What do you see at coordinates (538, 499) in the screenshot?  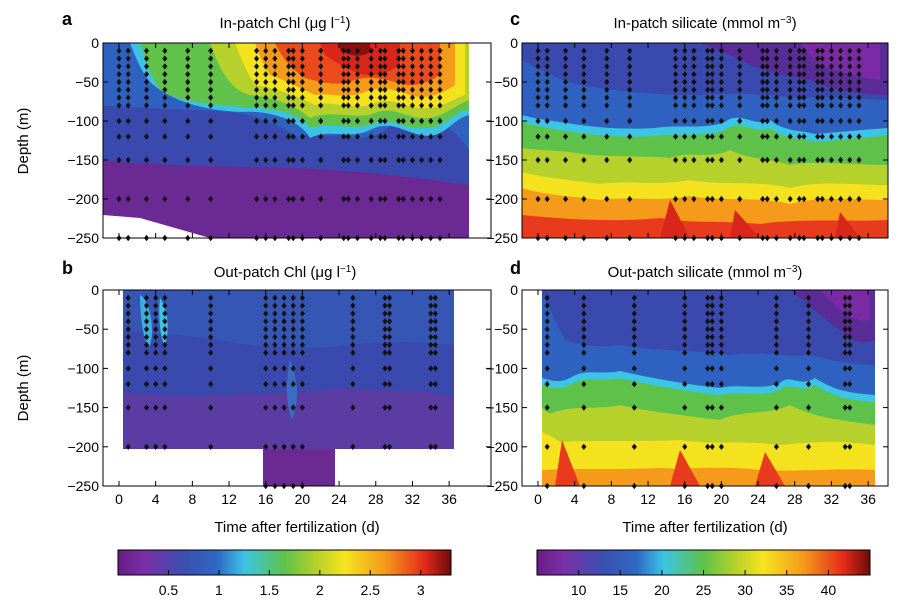 I see `x-tick-label: 0` at bounding box center [538, 499].